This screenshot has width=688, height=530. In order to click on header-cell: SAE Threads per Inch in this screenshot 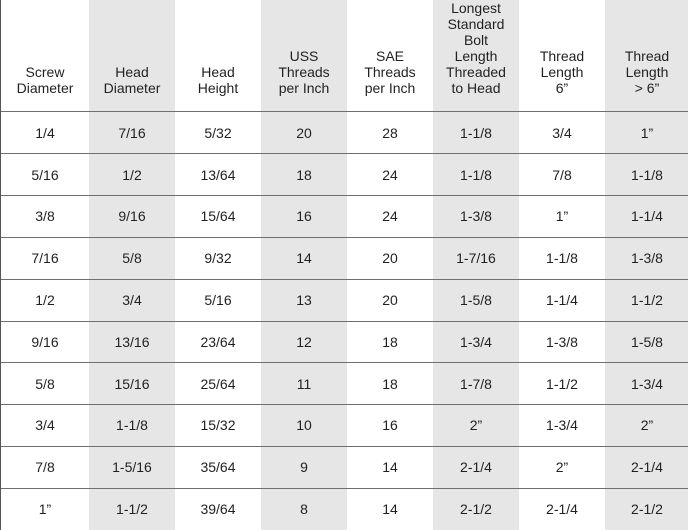, I will do `click(390, 56)`.